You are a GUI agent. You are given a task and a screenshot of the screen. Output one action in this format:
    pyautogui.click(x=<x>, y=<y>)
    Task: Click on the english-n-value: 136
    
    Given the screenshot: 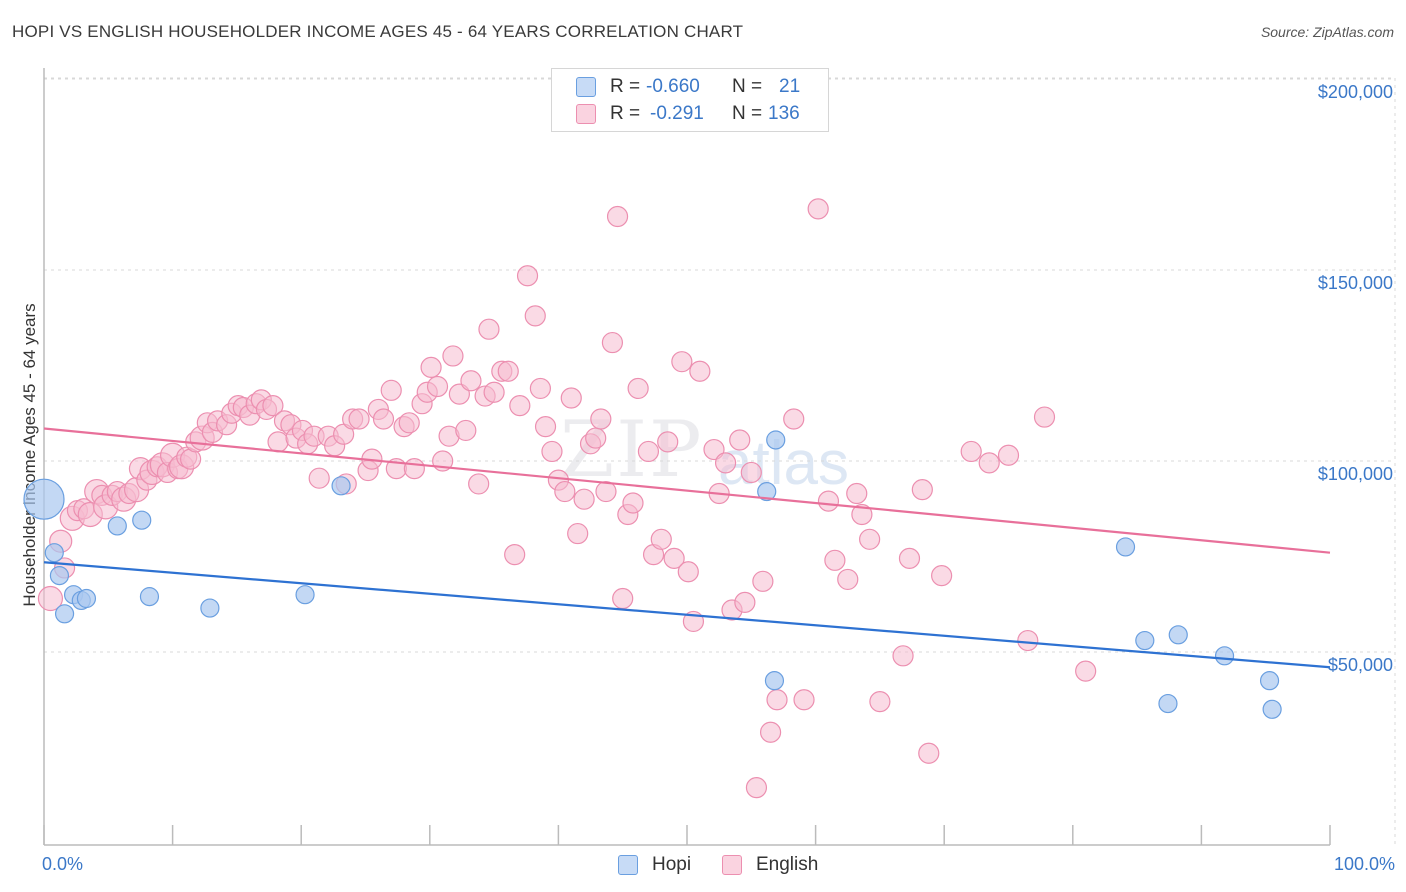 What is the action you would take?
    pyautogui.click(x=784, y=113)
    